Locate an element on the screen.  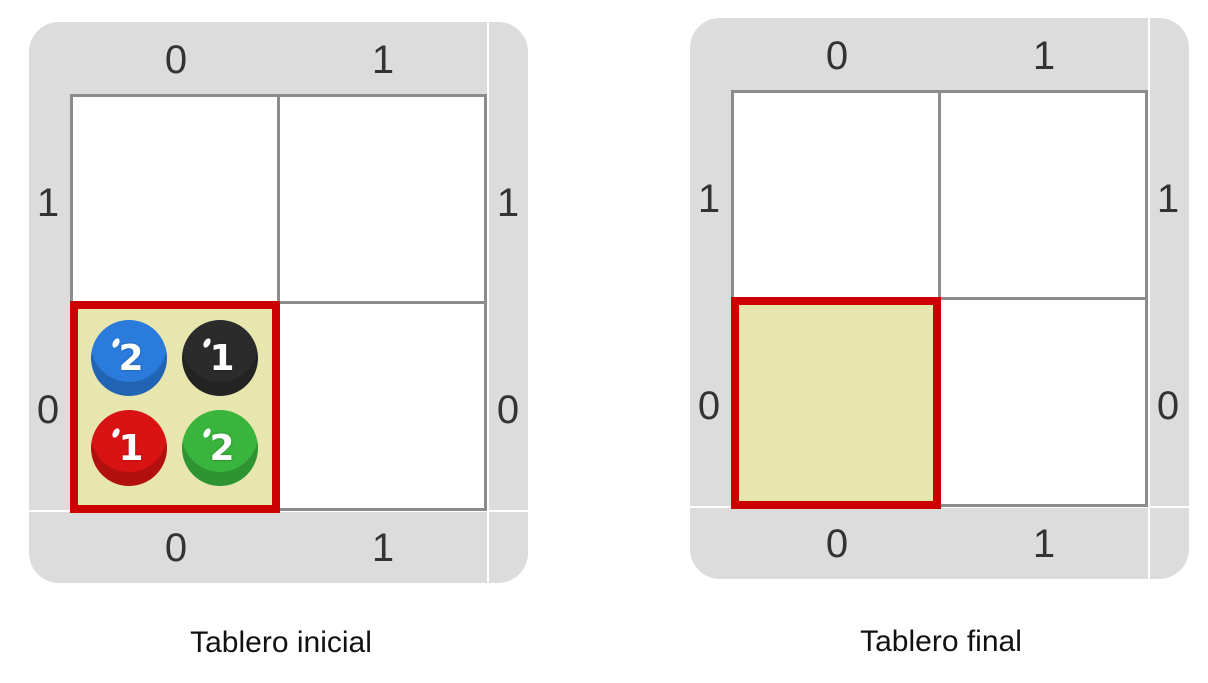
green-ball-count: 2 is located at coordinates (222, 448).